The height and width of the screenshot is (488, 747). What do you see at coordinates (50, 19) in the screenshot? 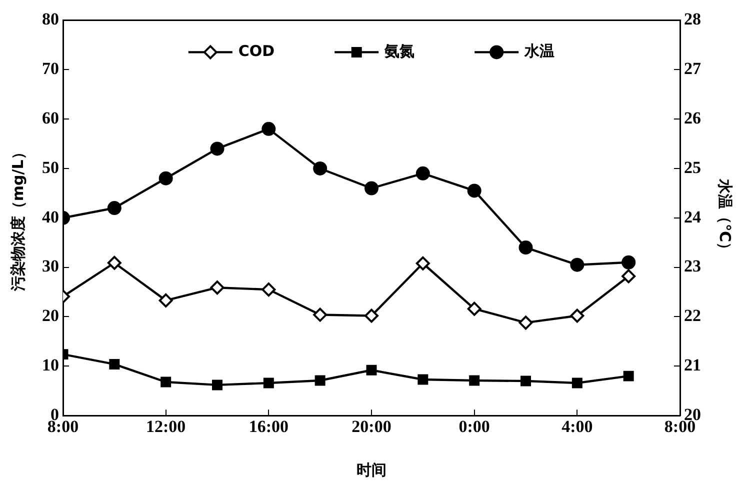
I see `y-tick-label: 80` at bounding box center [50, 19].